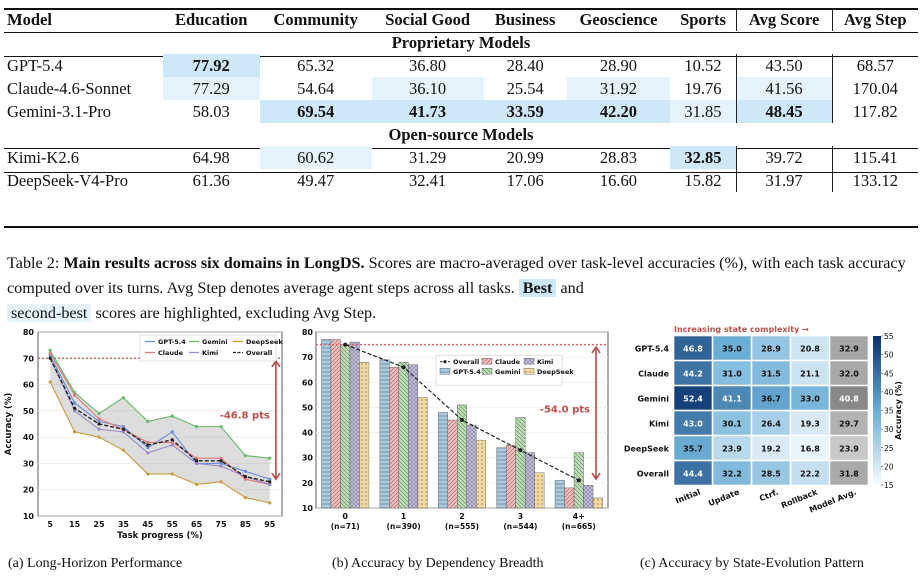 The width and height of the screenshot is (922, 577). Describe the element at coordinates (703, 111) in the screenshot. I see `score-cell: 31.85` at that location.